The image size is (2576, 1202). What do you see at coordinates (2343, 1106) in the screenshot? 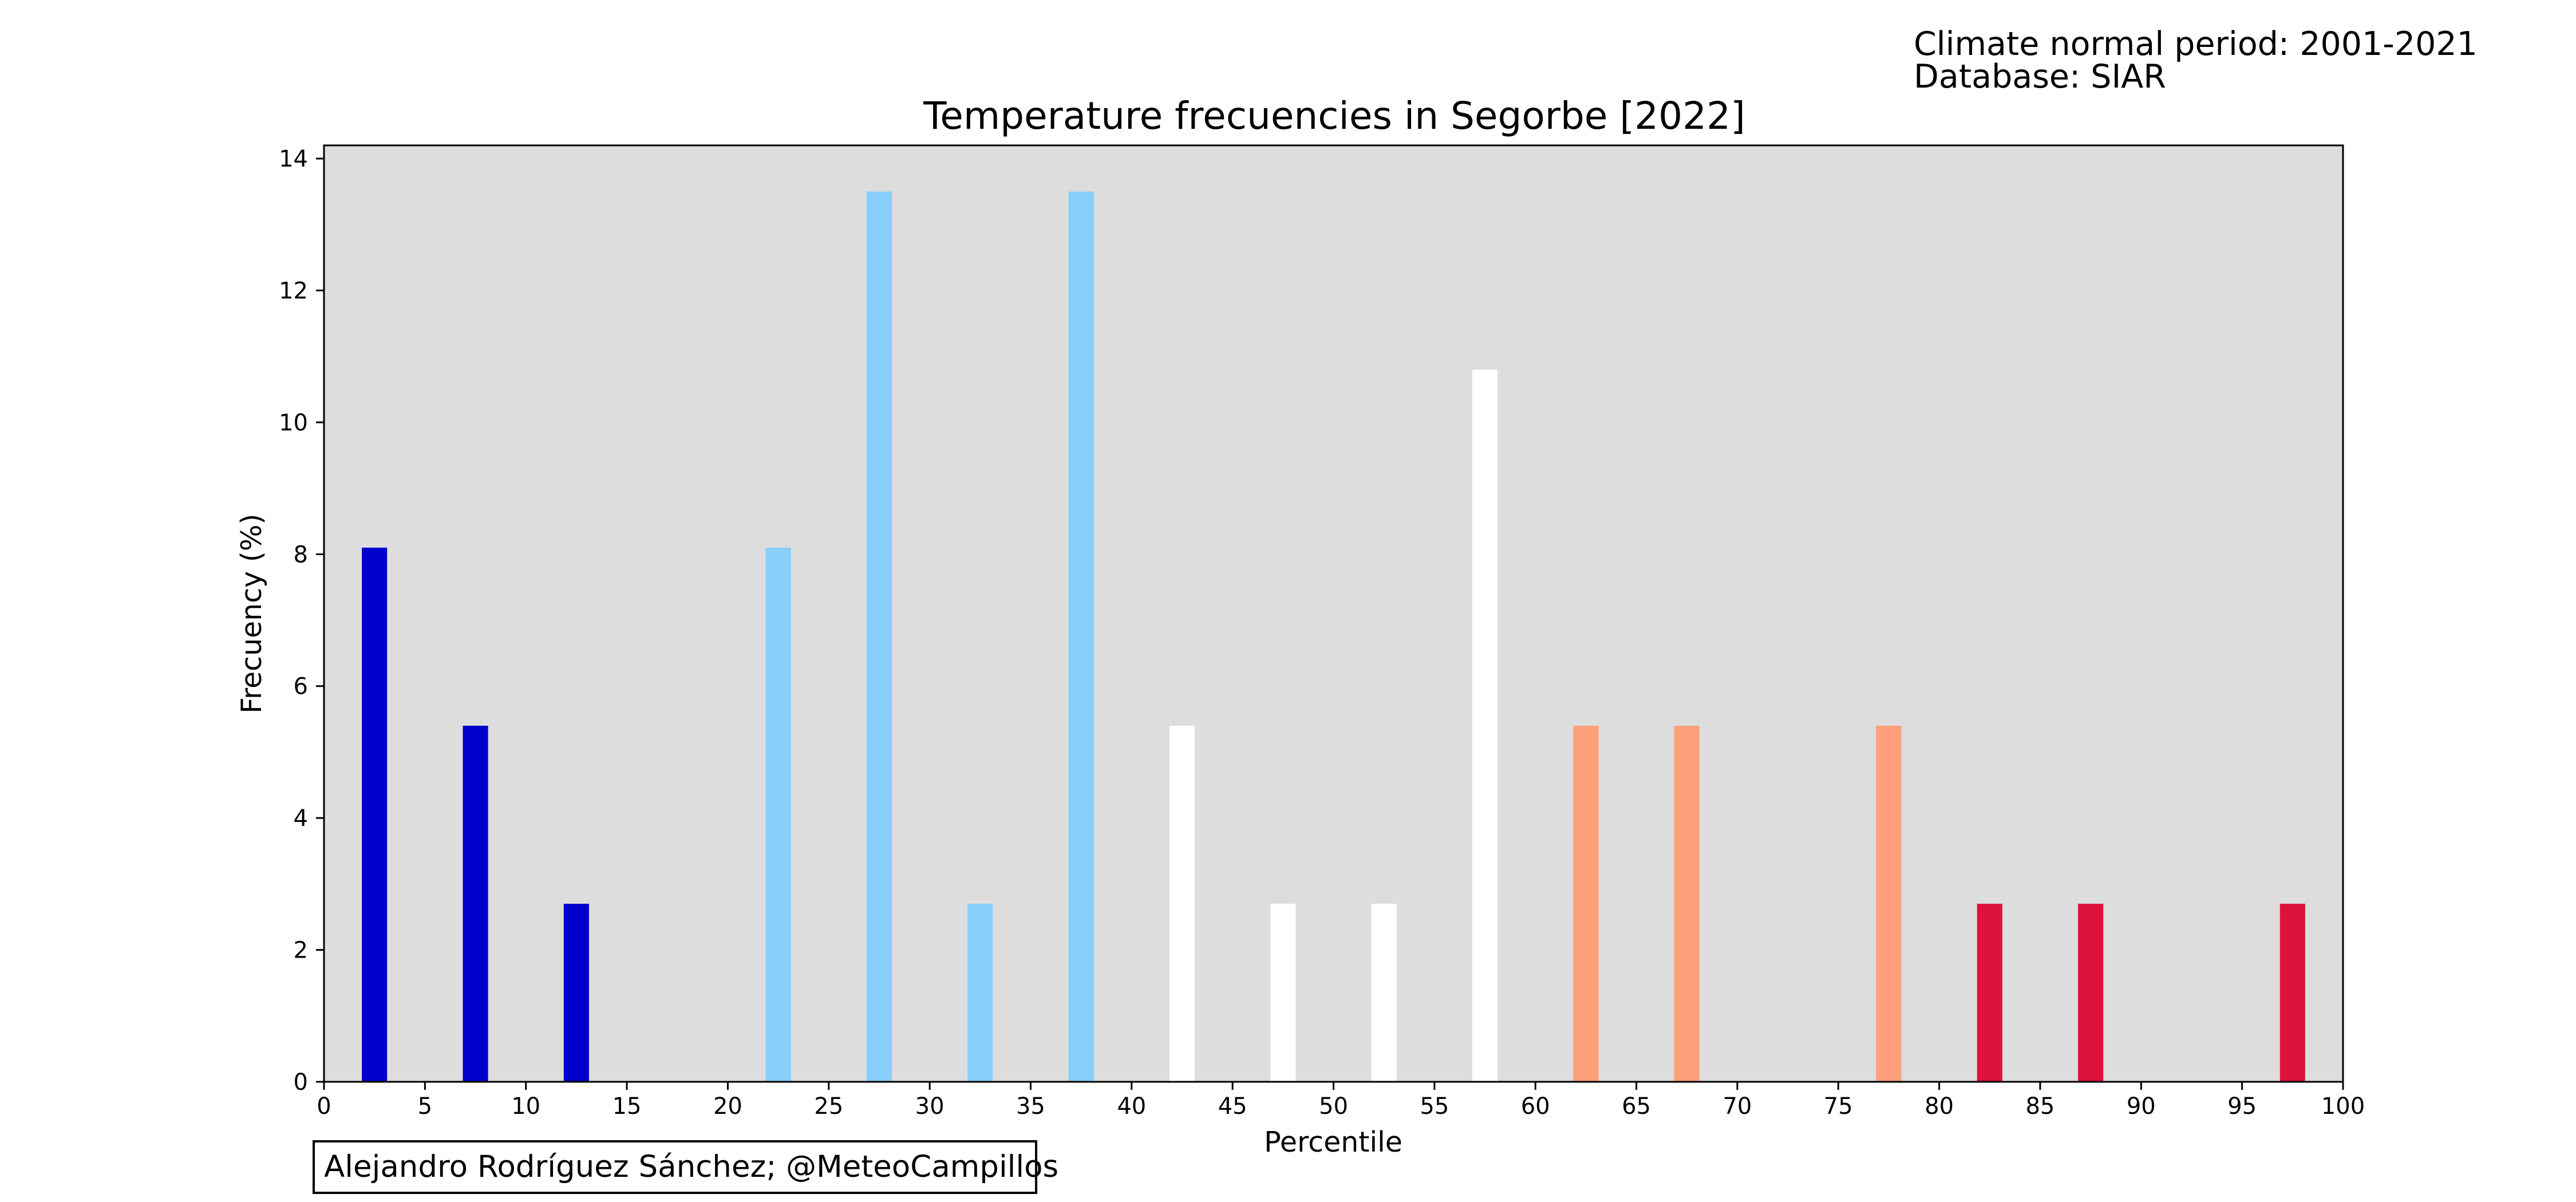
I see `x-tick-label-100: 100` at bounding box center [2343, 1106].